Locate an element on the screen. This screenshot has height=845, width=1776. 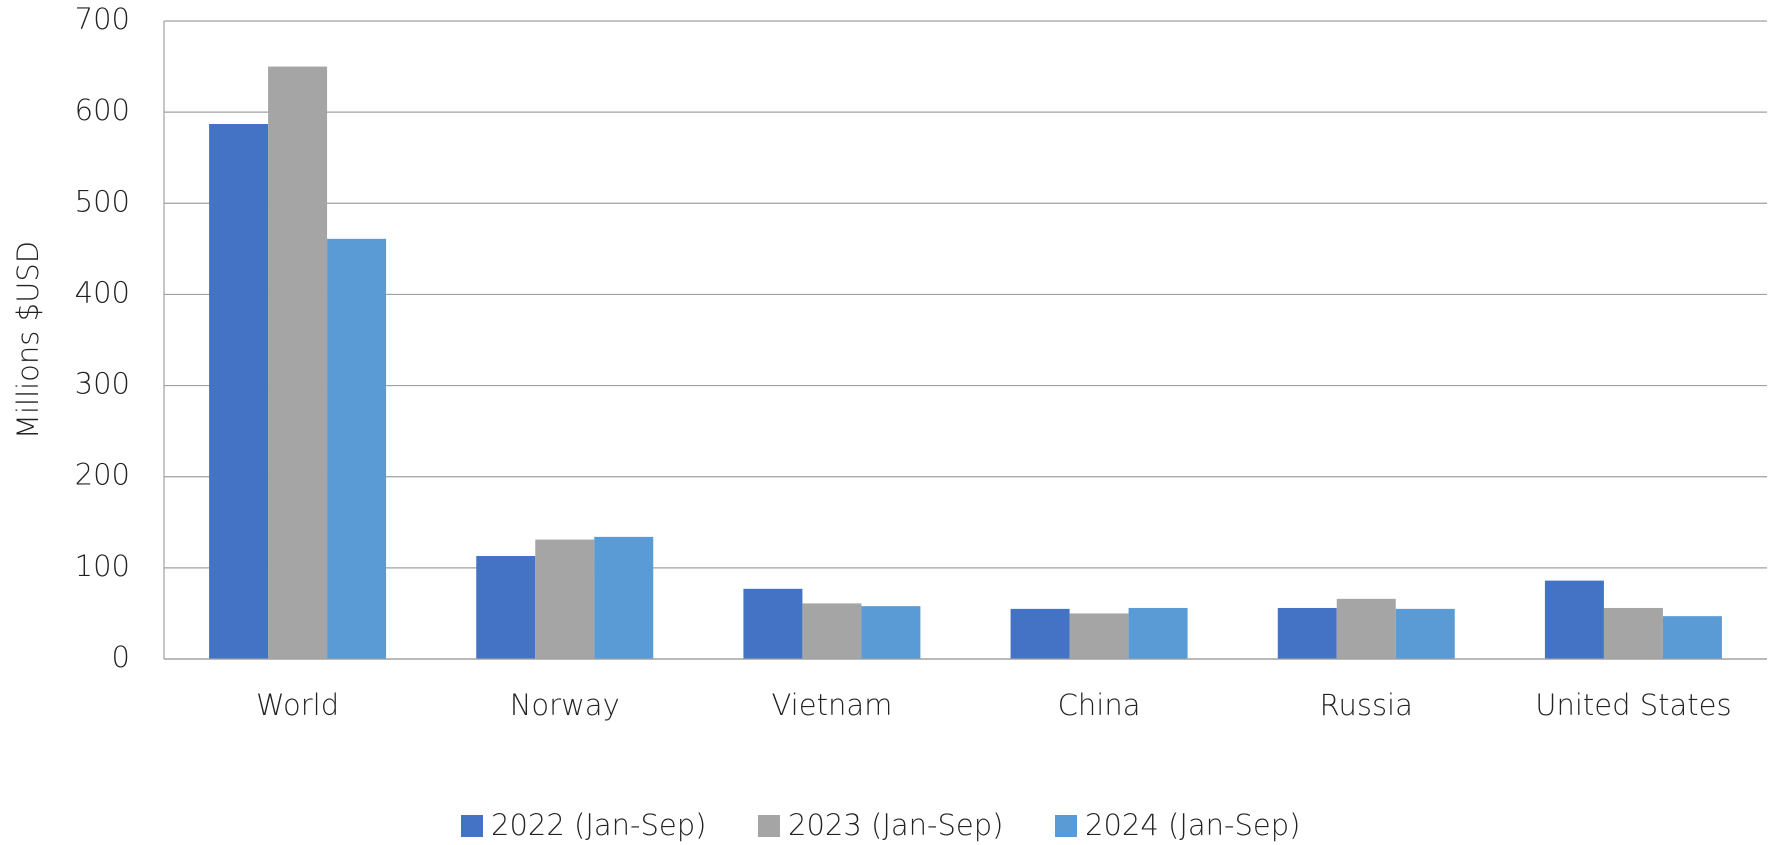
y-tick-label: 400 is located at coordinates (102, 292).